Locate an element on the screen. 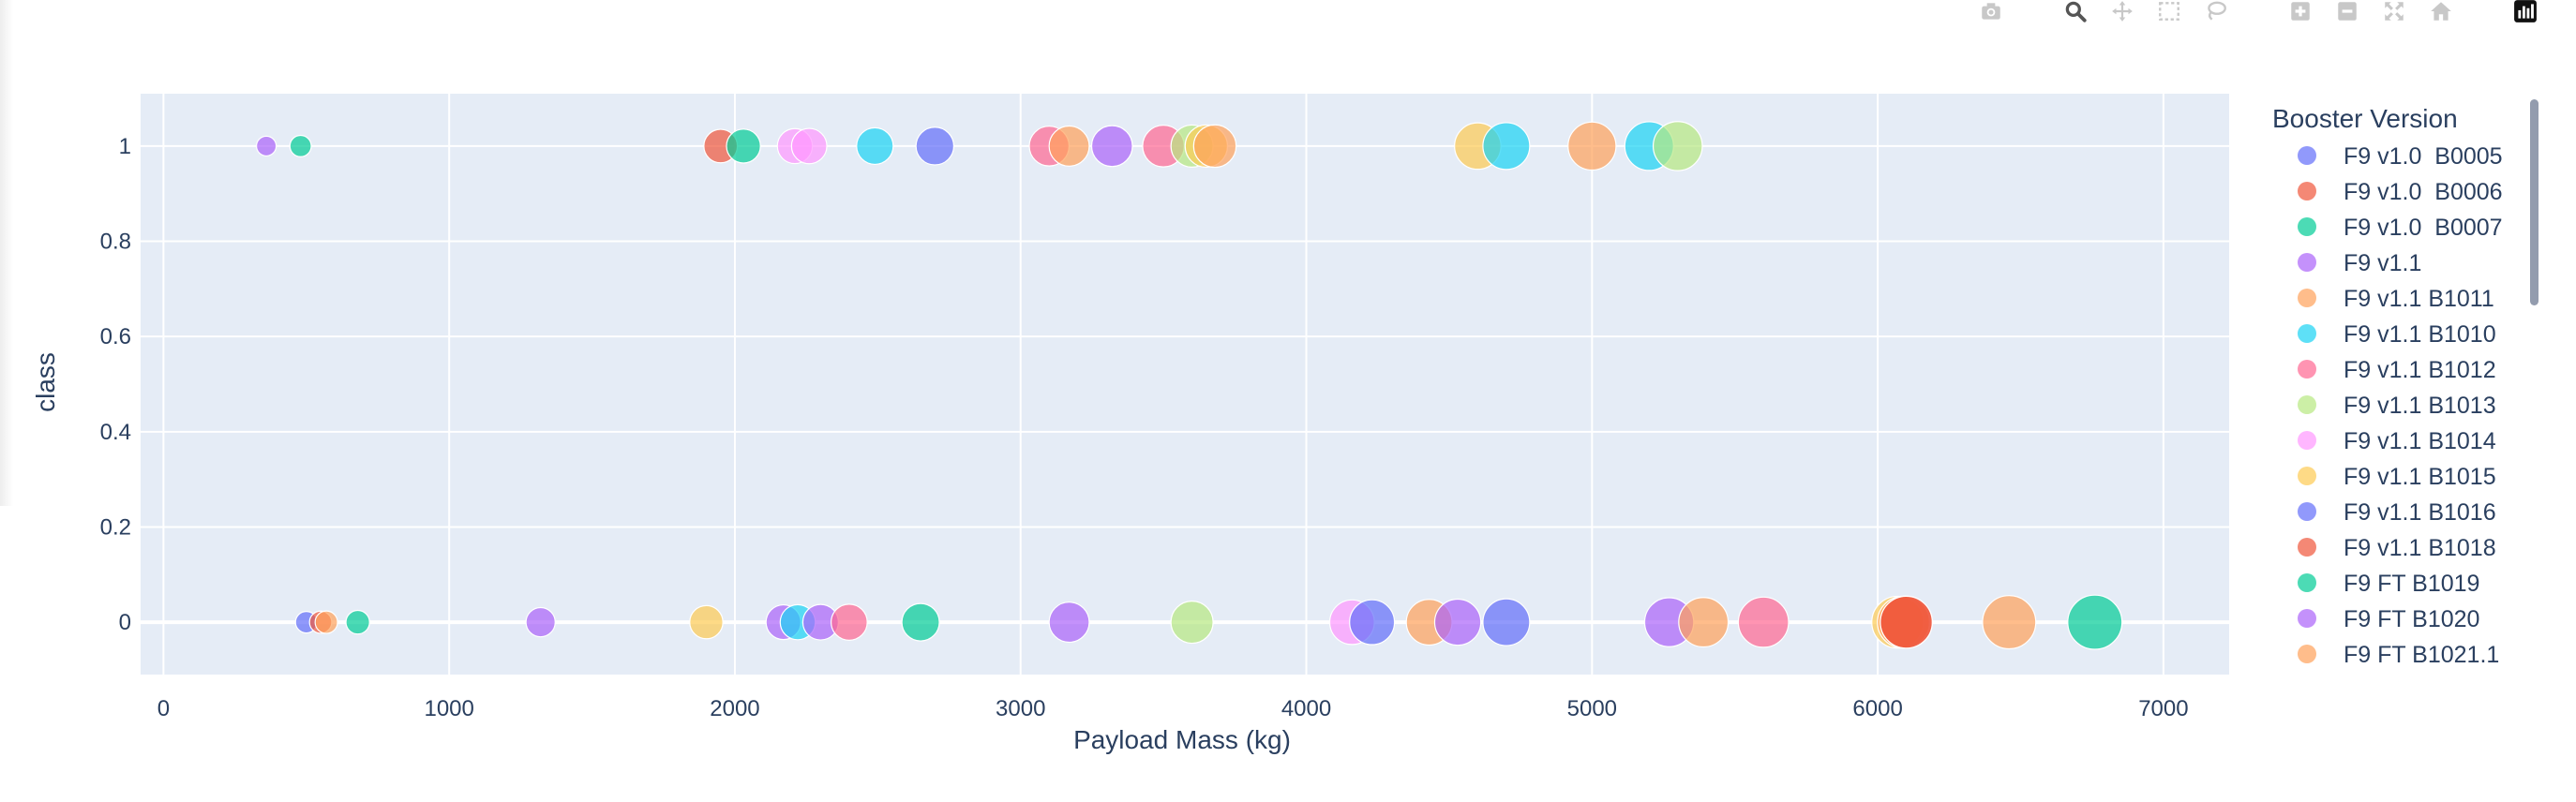 Image resolution: width=2576 pixels, height=802 pixels. legend-label: F9 v1.1 B1014 is located at coordinates (2420, 441).